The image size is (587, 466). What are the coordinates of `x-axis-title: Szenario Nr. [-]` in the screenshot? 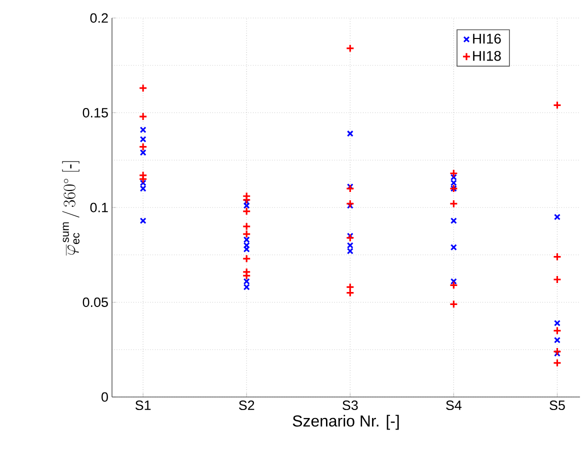 It's located at (345, 422).